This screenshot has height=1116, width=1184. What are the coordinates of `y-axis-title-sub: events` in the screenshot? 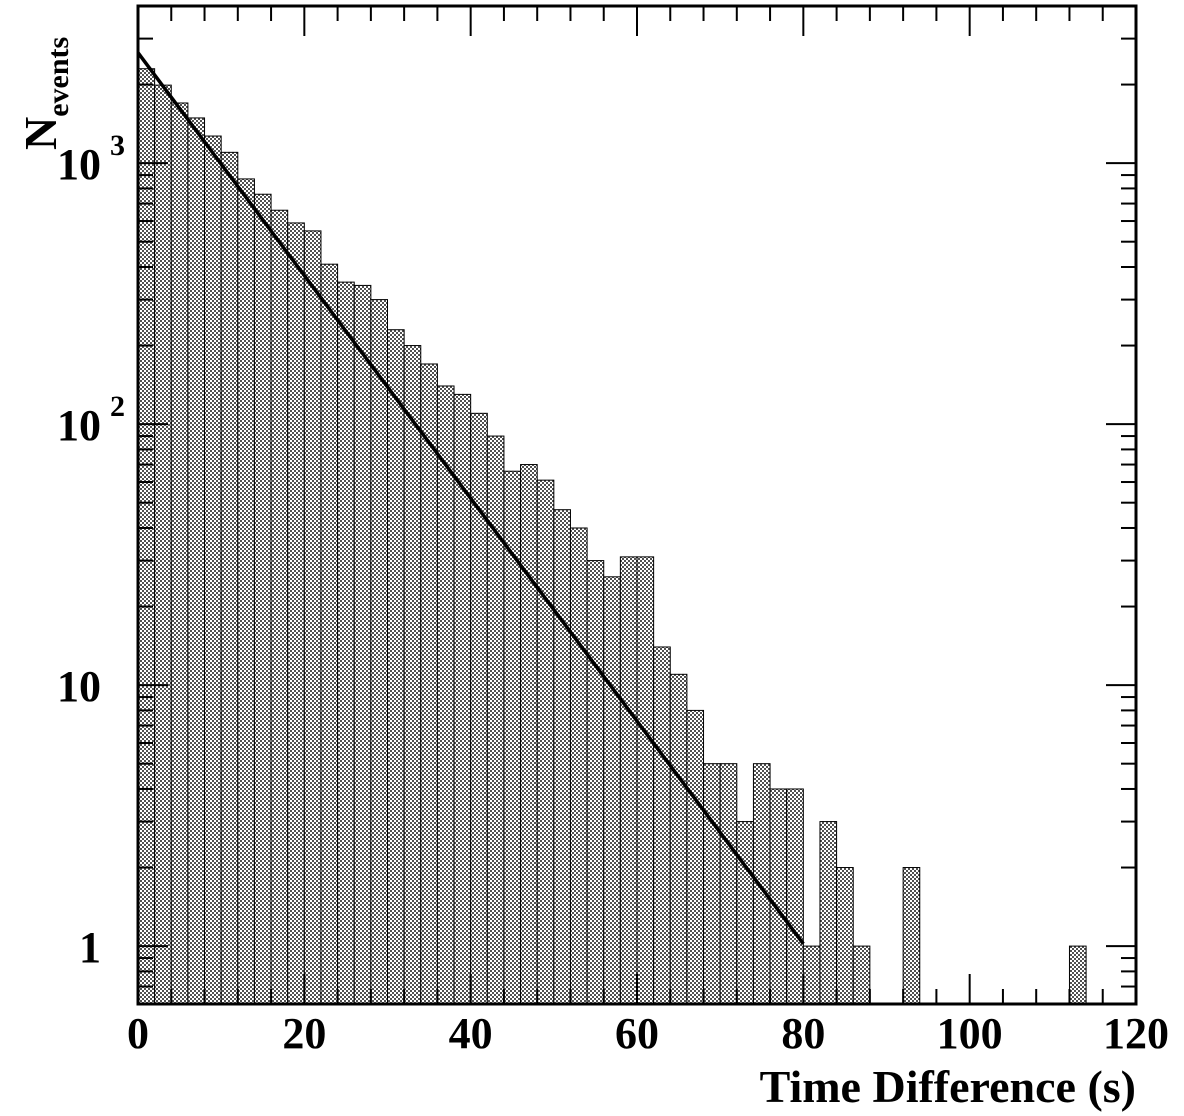 It's located at (58, 77).